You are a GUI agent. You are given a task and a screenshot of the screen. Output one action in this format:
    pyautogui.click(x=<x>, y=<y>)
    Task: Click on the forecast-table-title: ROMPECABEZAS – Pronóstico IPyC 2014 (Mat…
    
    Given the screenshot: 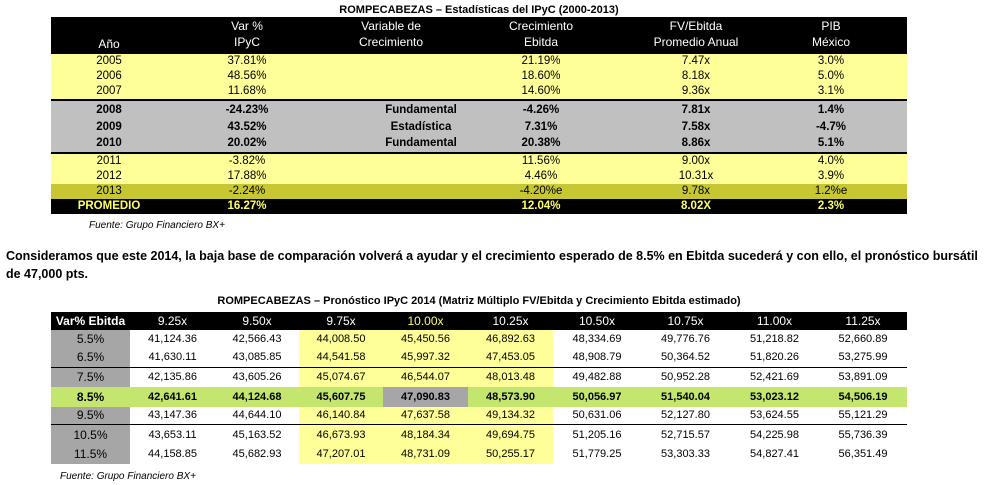 What is the action you would take?
    pyautogui.click(x=479, y=301)
    